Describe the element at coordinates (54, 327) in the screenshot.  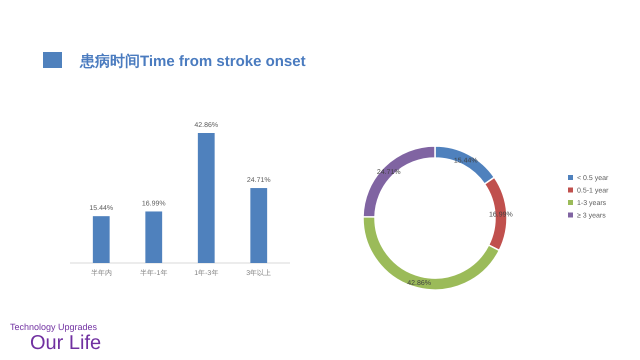
I see `text: Technology Upgrades` at that location.